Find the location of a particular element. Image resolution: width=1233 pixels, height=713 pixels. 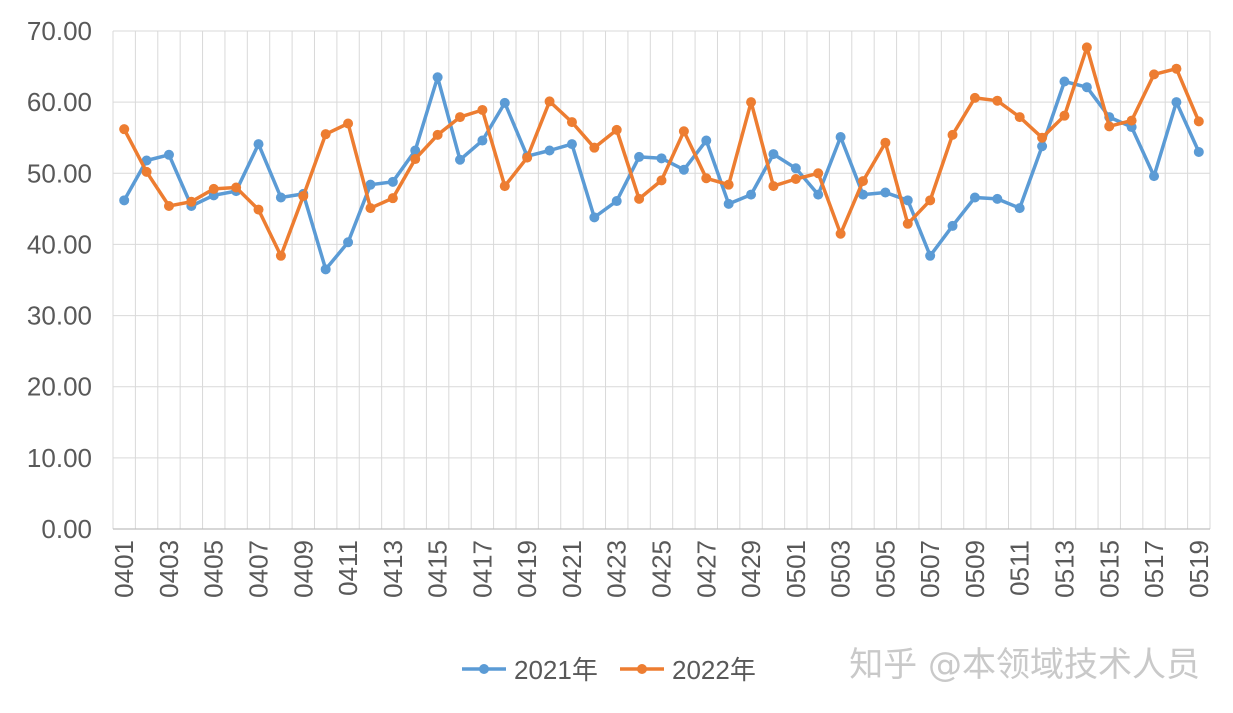

y-tick-label: 50.00 is located at coordinates (59, 173).